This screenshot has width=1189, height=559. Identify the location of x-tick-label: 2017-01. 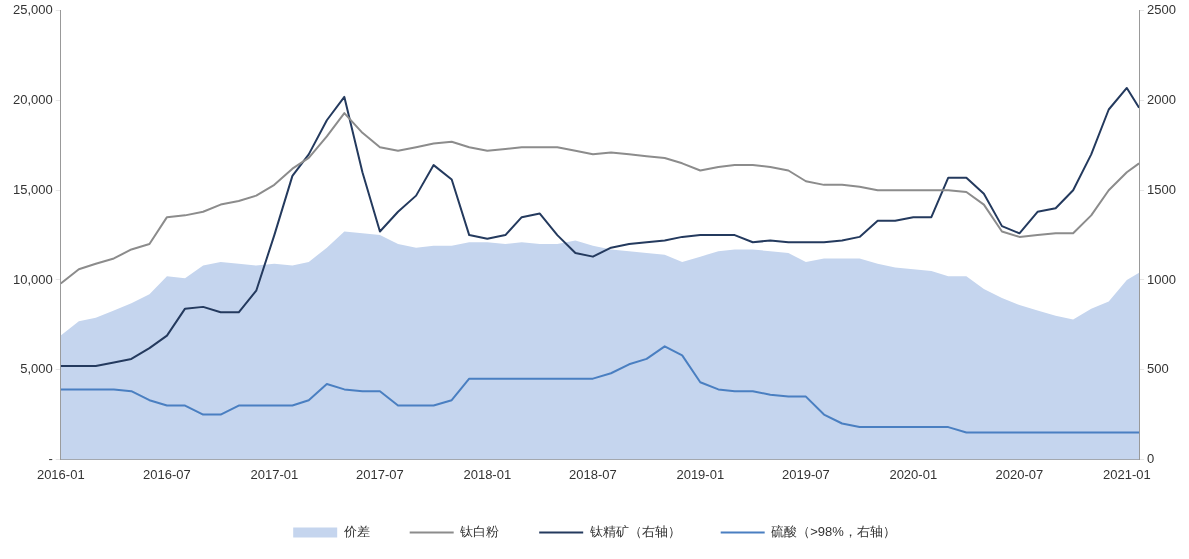
(274, 474).